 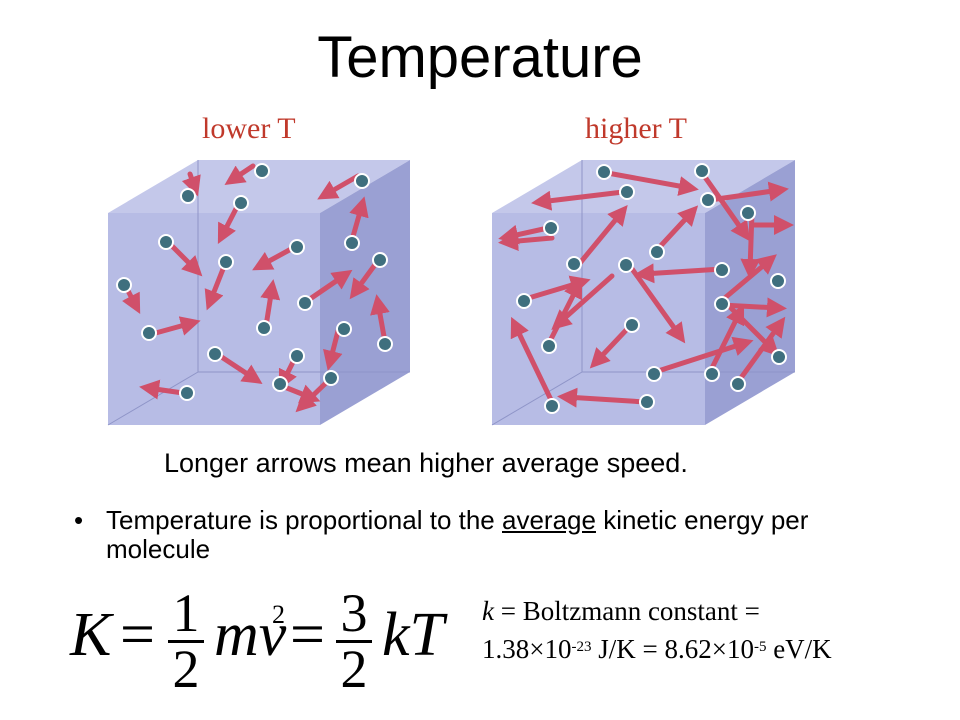 I want to click on bullet-underlined-word: average, so click(x=549, y=520).